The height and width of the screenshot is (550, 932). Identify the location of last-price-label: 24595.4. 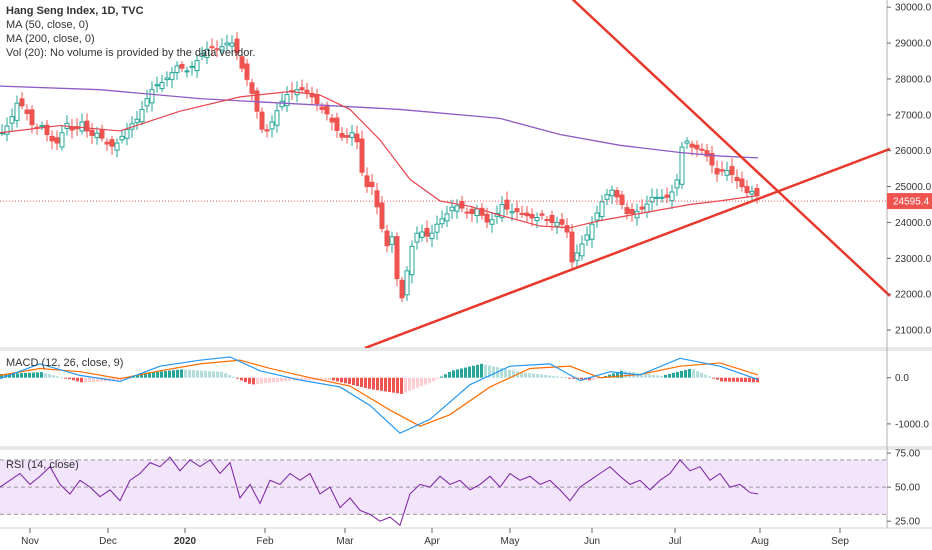
(911, 202).